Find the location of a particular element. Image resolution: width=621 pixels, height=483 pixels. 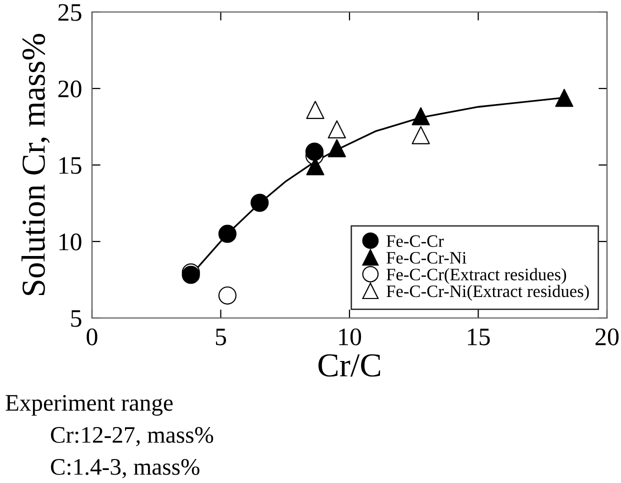

x-axis-title: Cr/C is located at coordinates (349, 365).